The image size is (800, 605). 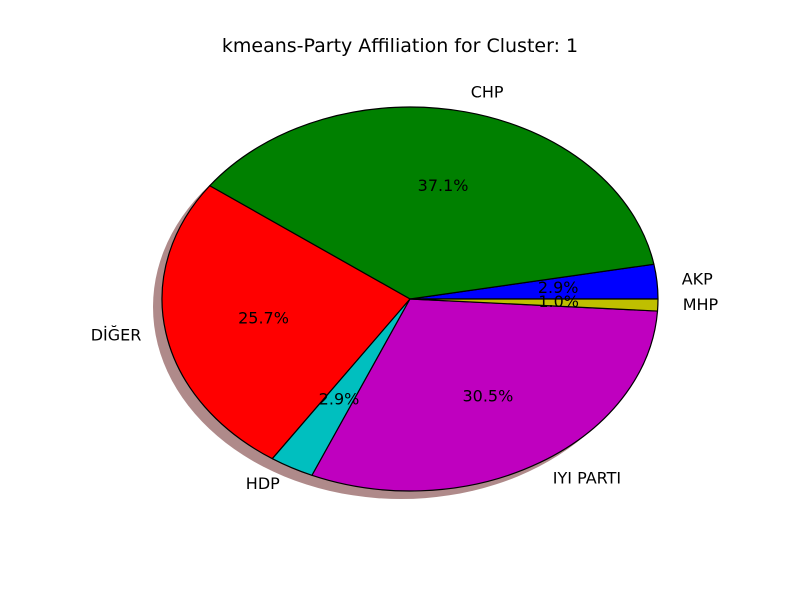 I want to click on pie-label-mhp: MHP, so click(x=701, y=304).